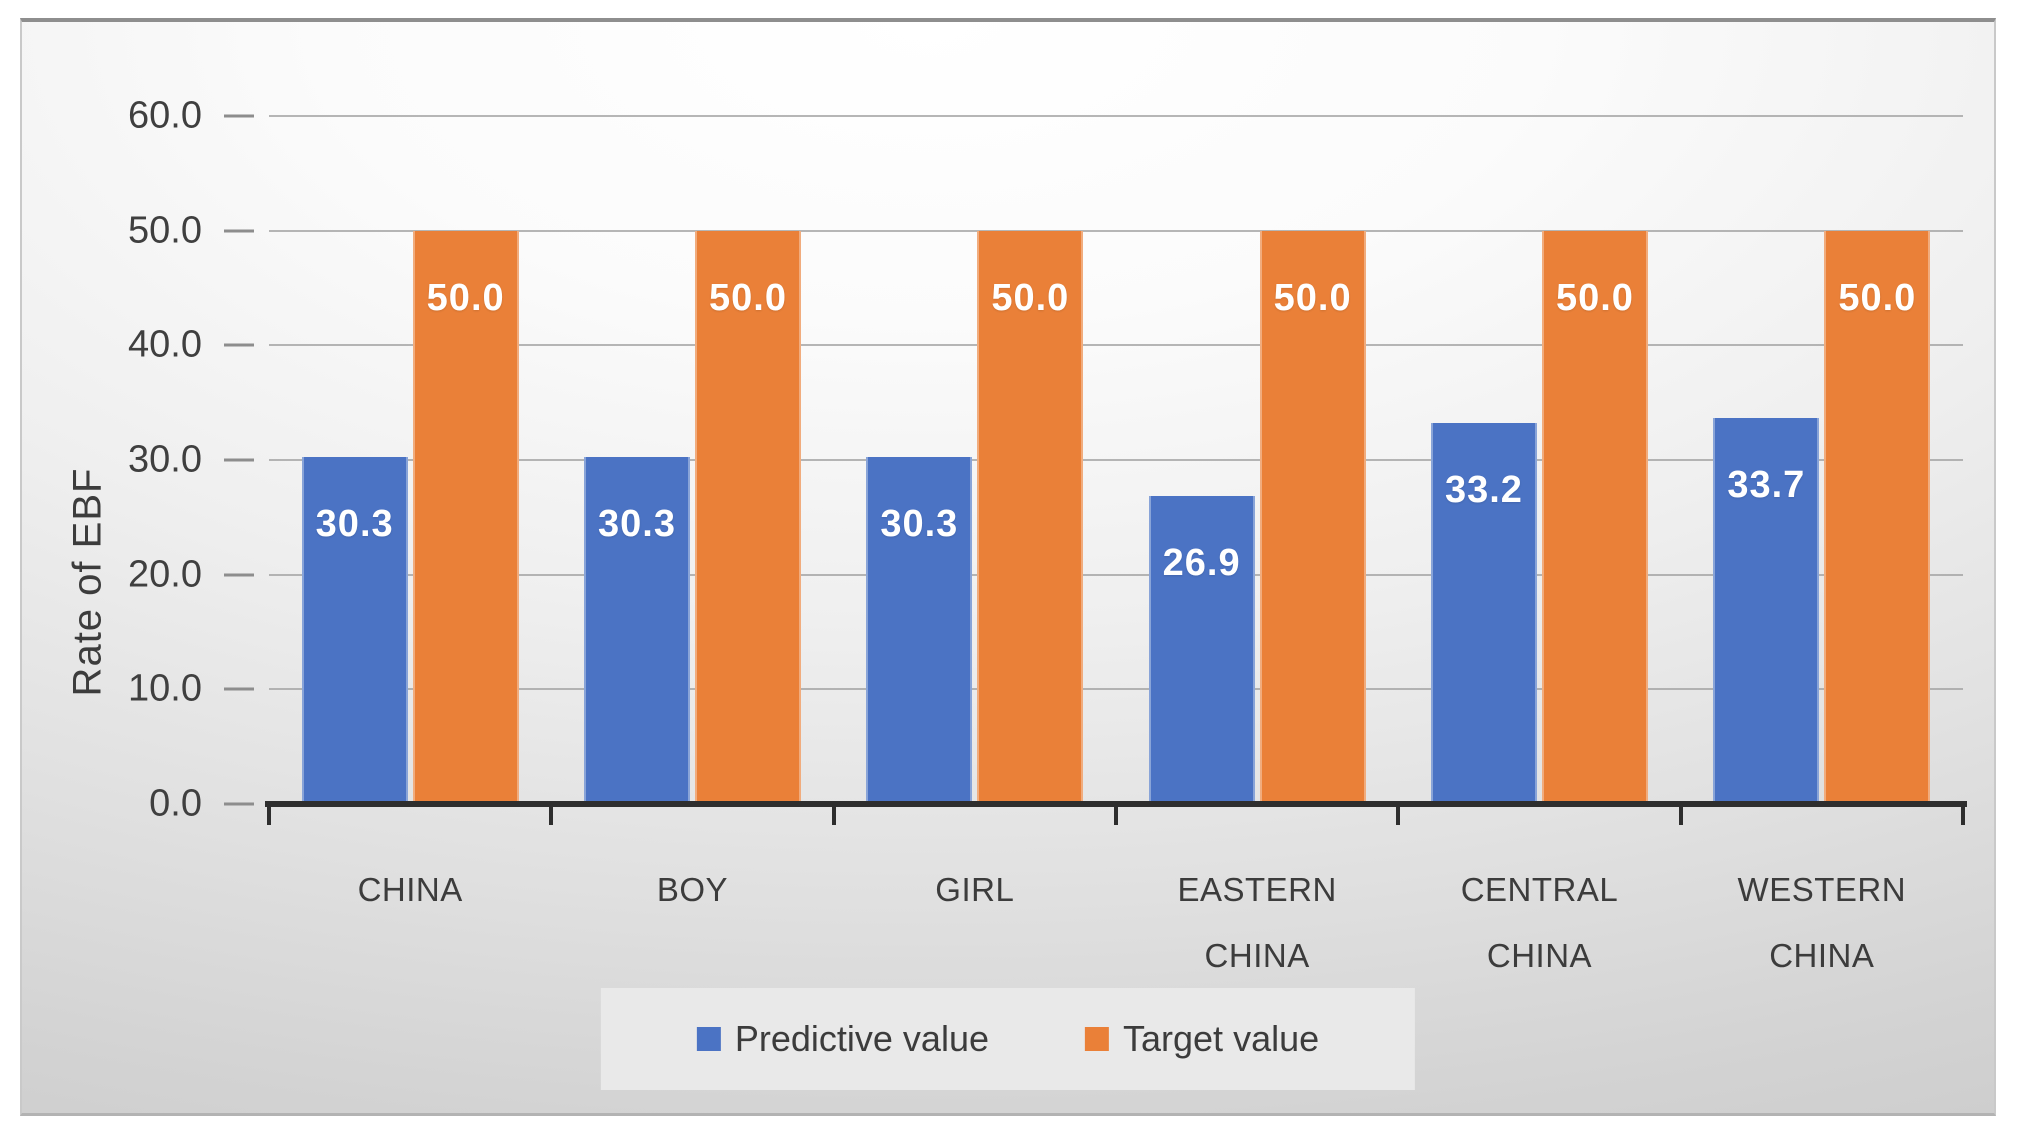 The width and height of the screenshot is (2020, 1142). Describe the element at coordinates (1483, 613) in the screenshot. I see `bar-predictive-value-central-china: 33.2` at that location.